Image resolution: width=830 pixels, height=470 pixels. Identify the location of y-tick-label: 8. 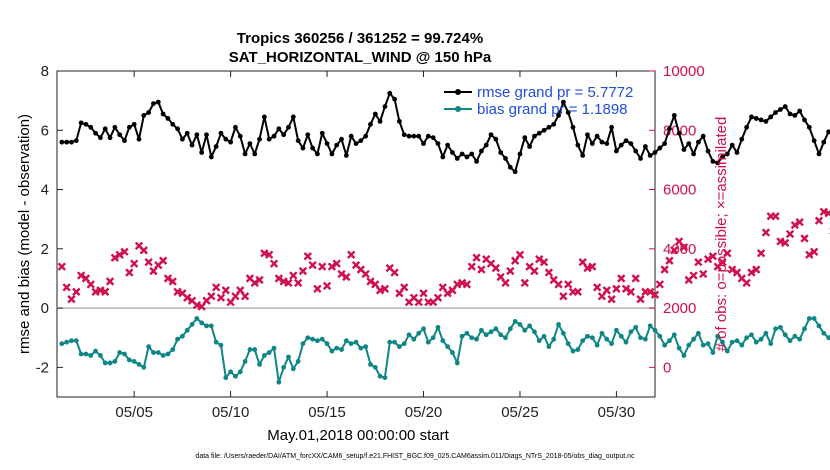
(45, 71).